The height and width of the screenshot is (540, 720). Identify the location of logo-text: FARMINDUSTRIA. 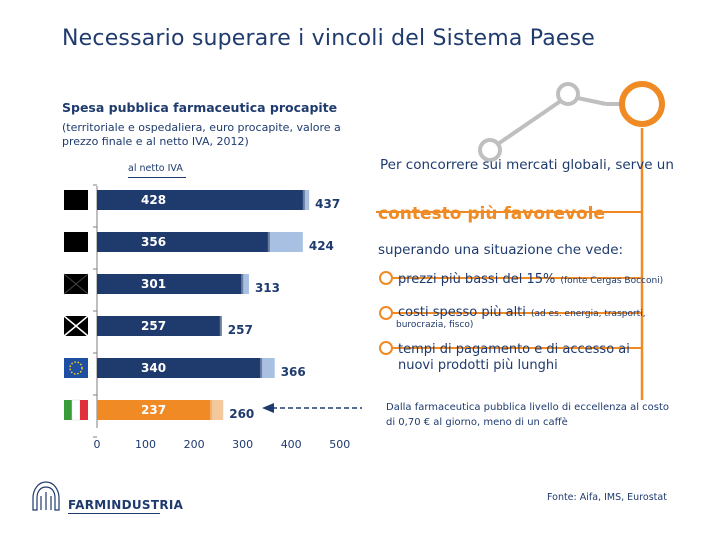
(126, 505).